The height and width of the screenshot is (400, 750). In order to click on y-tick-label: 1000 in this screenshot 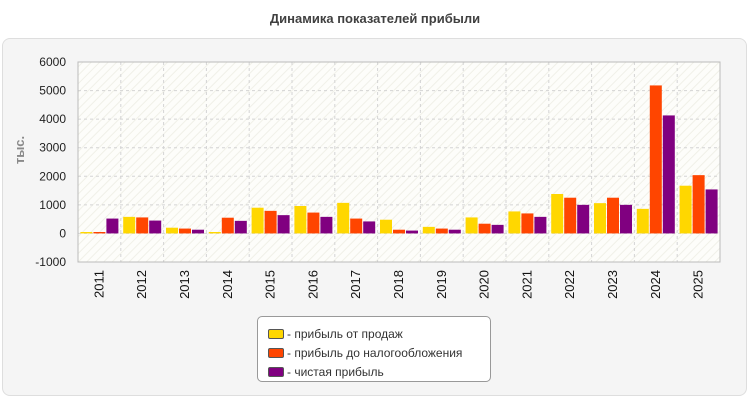, I will do `click(52, 205)`.